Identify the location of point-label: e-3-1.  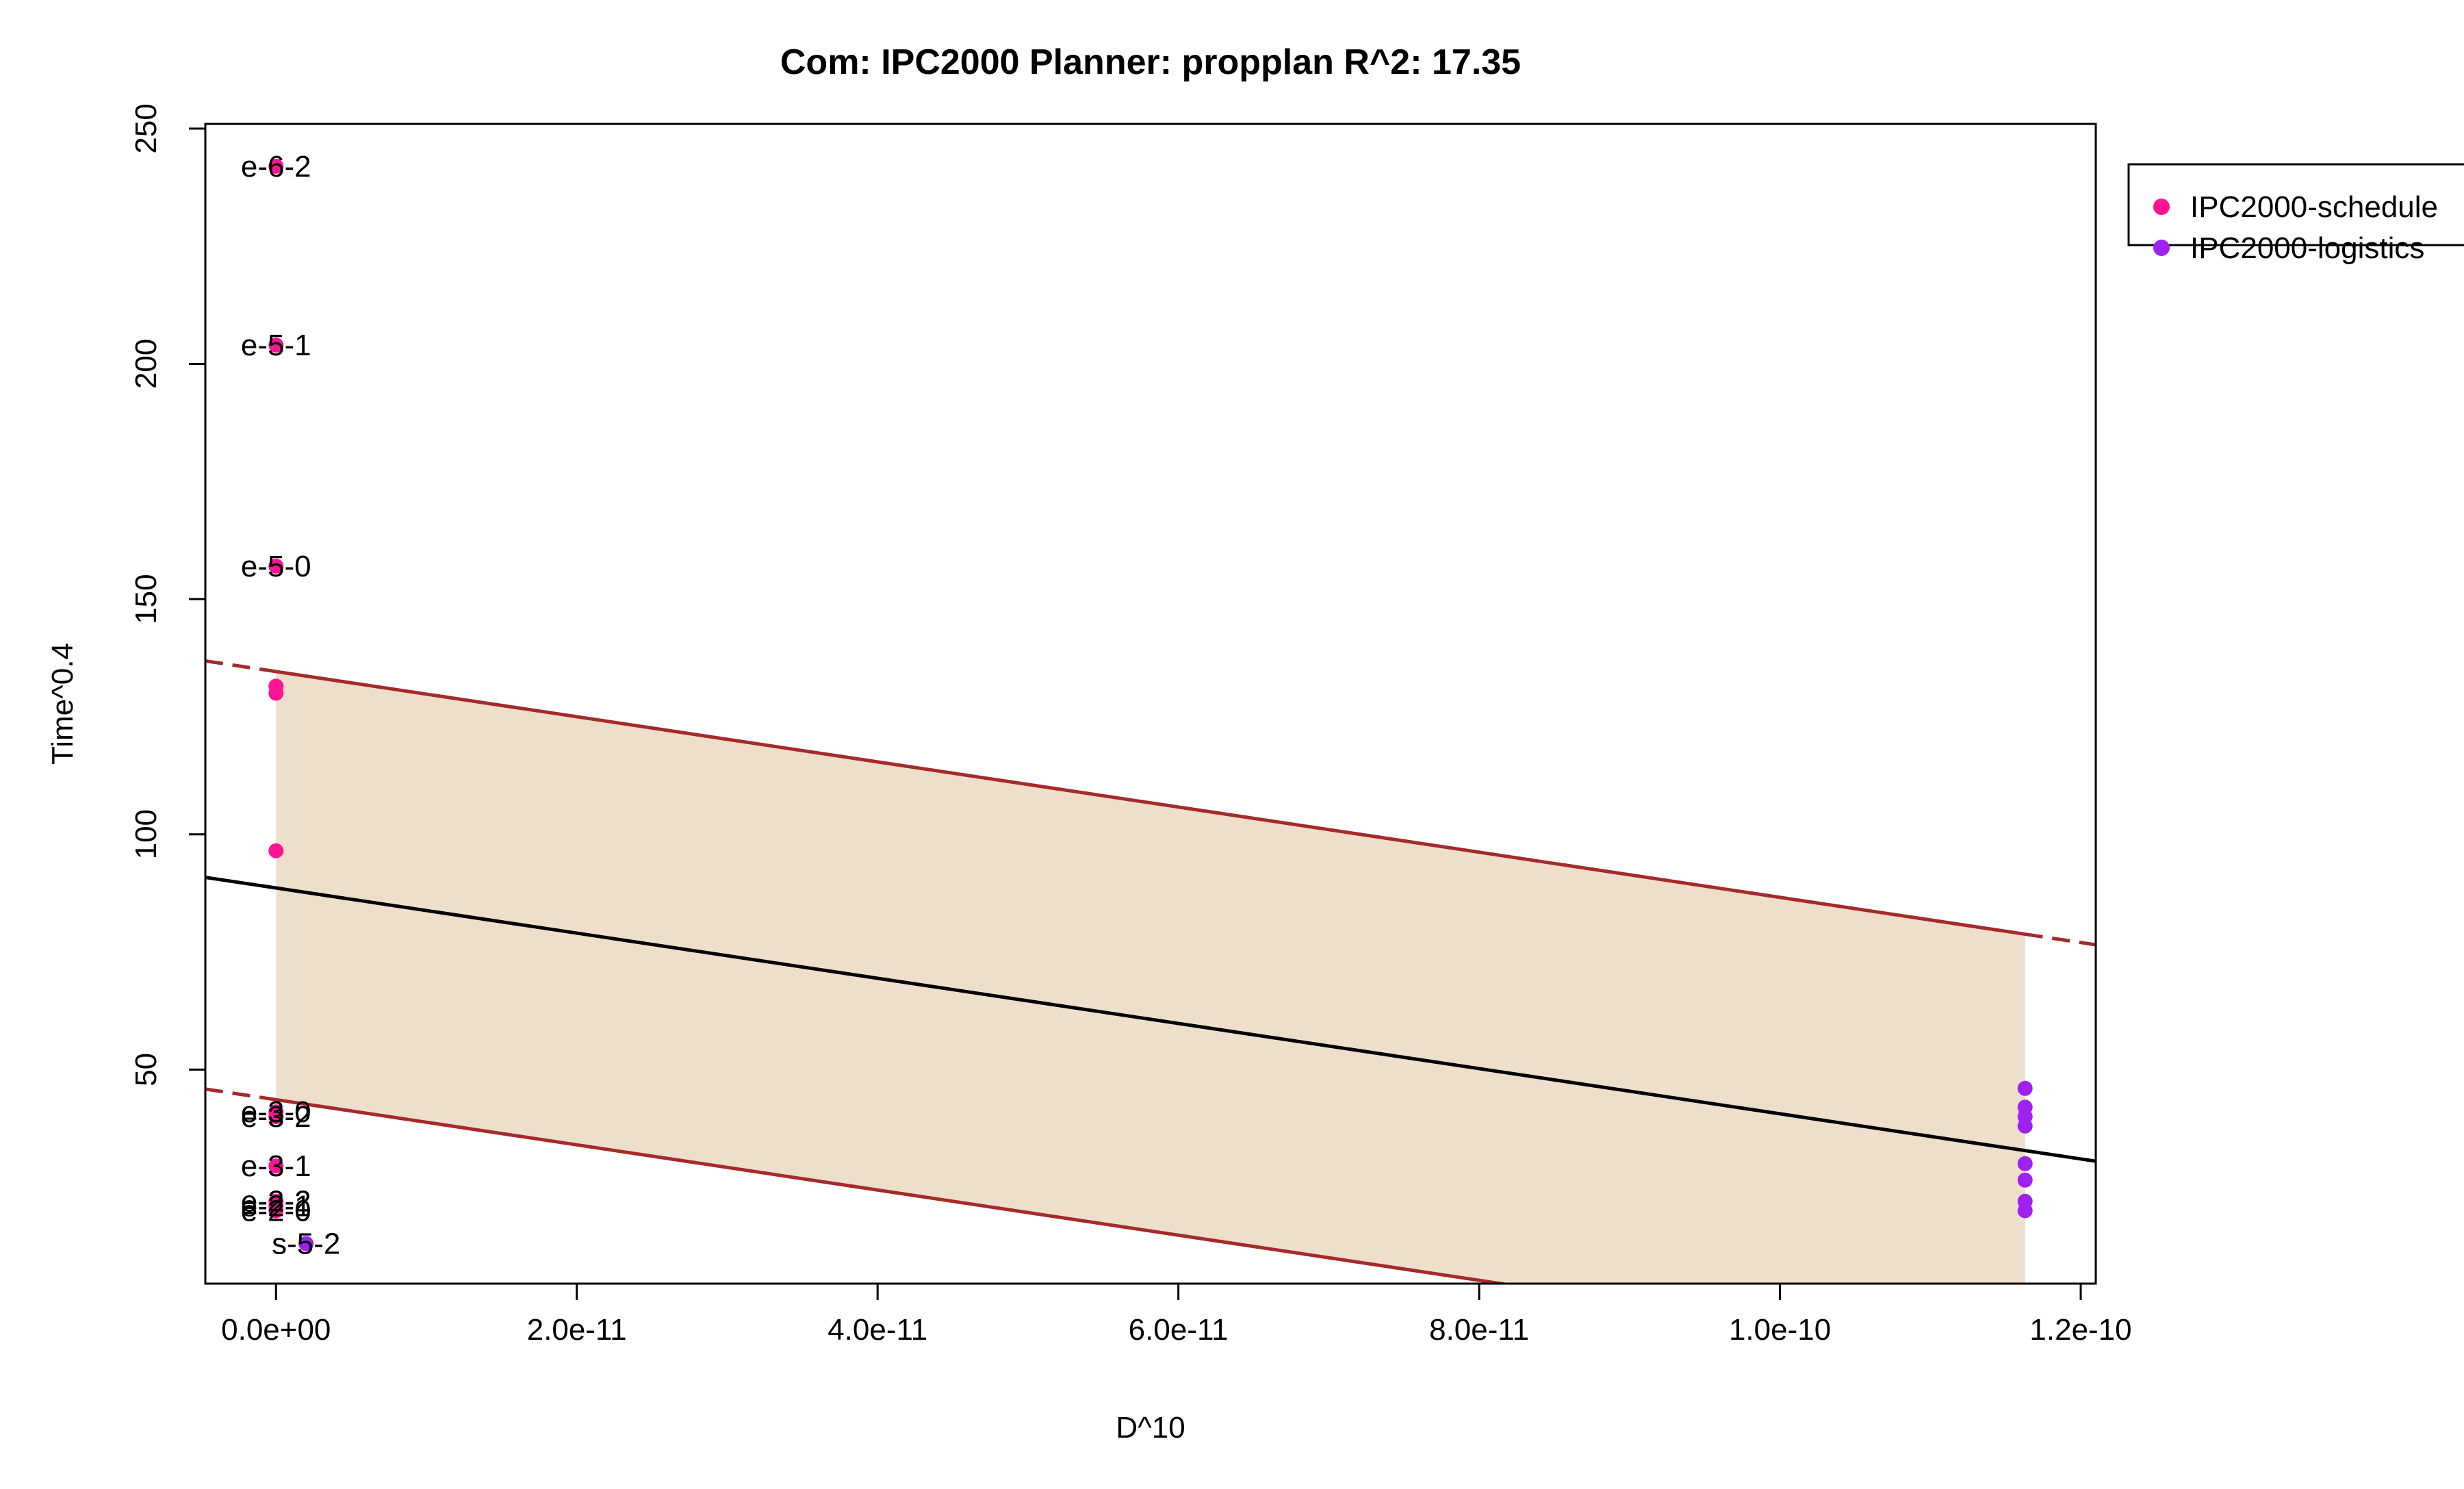
(276, 1166).